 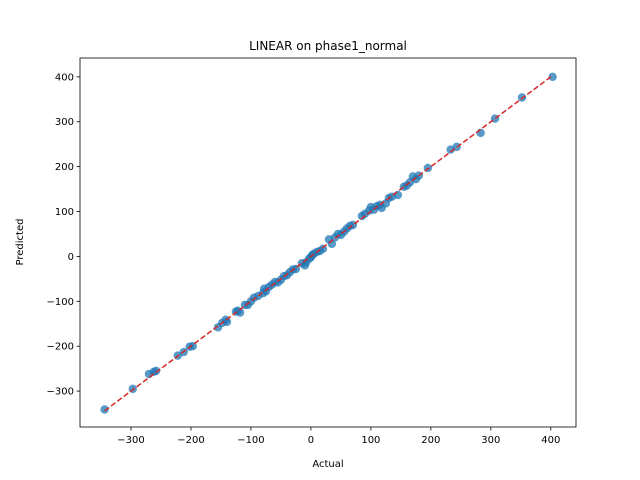 What do you see at coordinates (311, 440) in the screenshot?
I see `x-tick-label: 0` at bounding box center [311, 440].